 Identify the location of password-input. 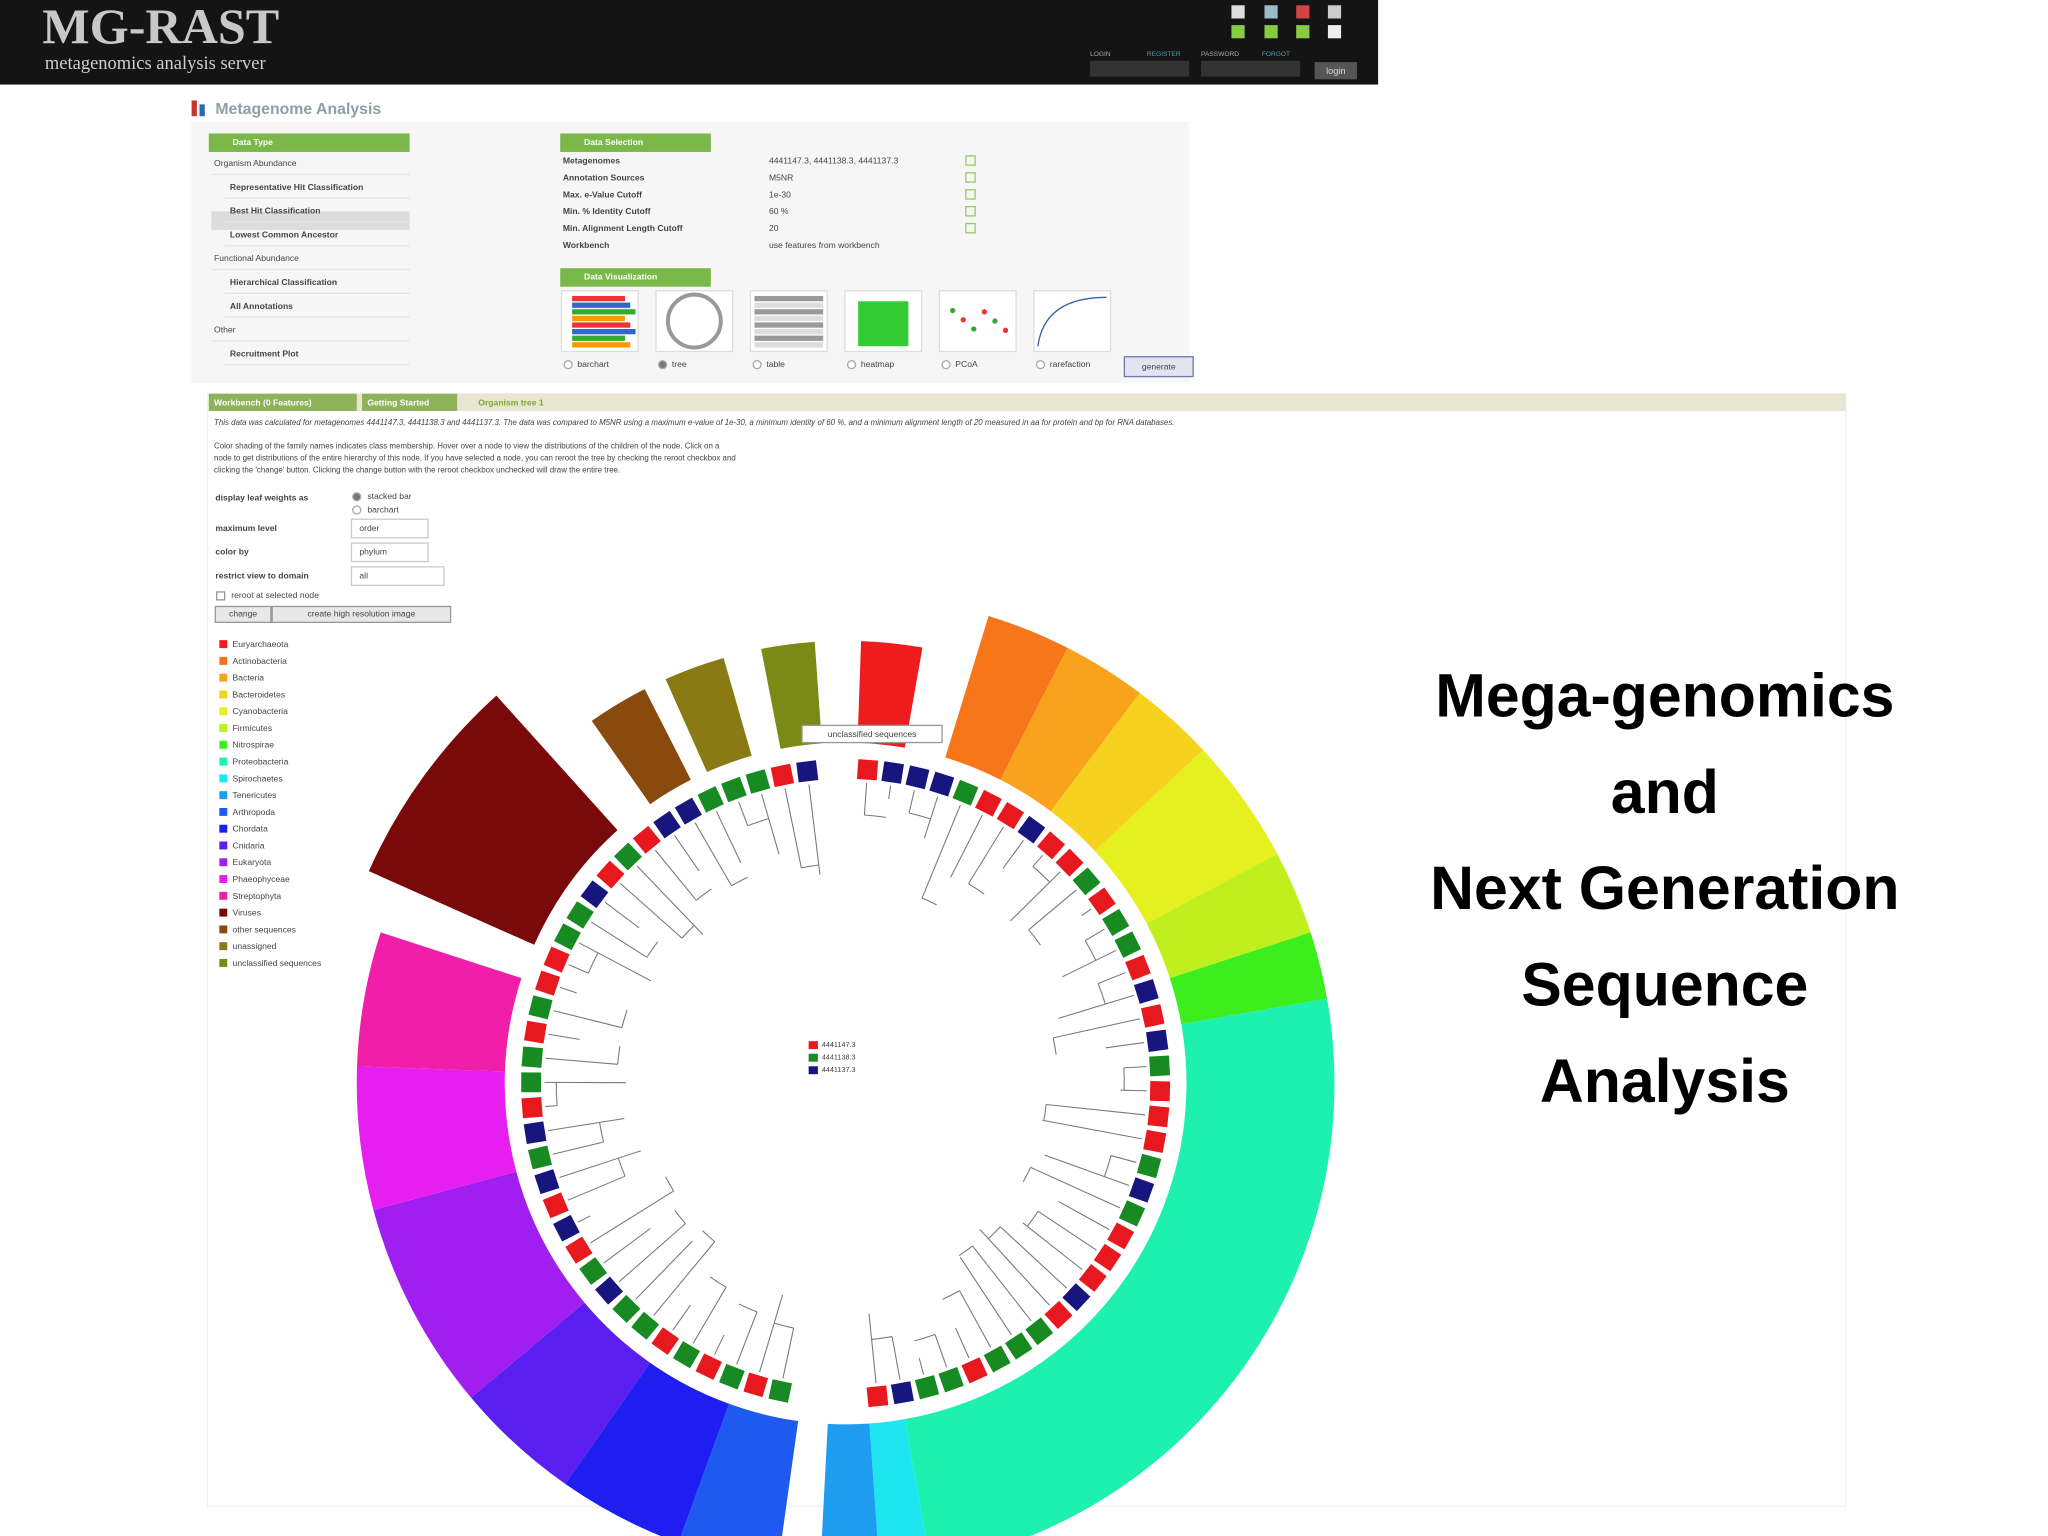
(1251, 68).